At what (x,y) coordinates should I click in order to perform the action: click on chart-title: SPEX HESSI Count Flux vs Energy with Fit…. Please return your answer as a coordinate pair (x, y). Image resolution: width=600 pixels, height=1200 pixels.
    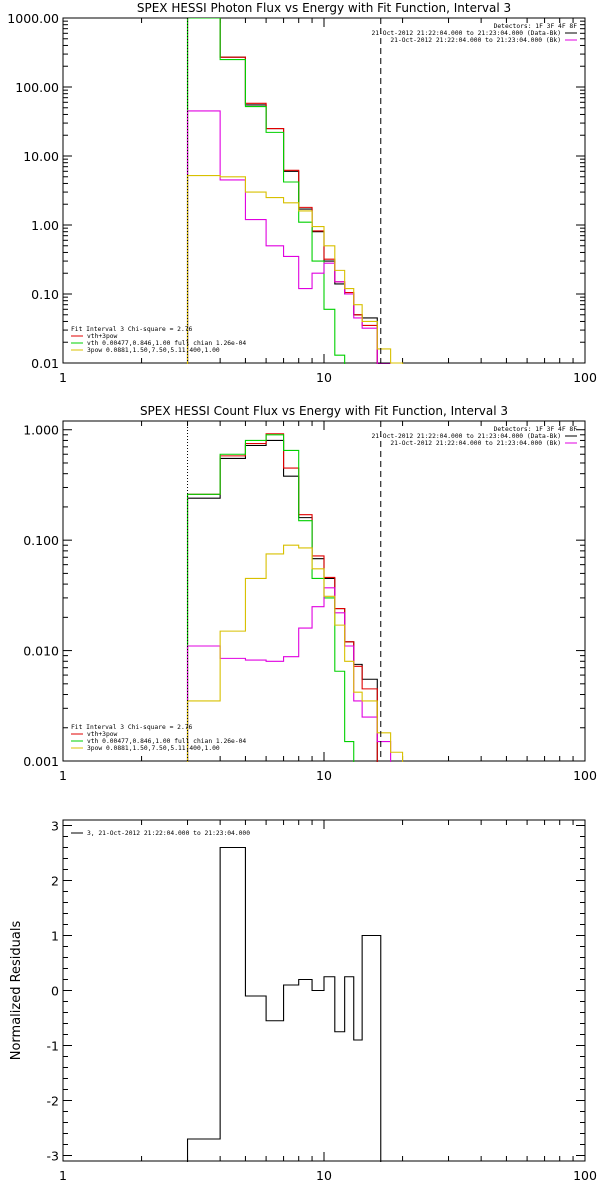
    Looking at the image, I should click on (324, 411).